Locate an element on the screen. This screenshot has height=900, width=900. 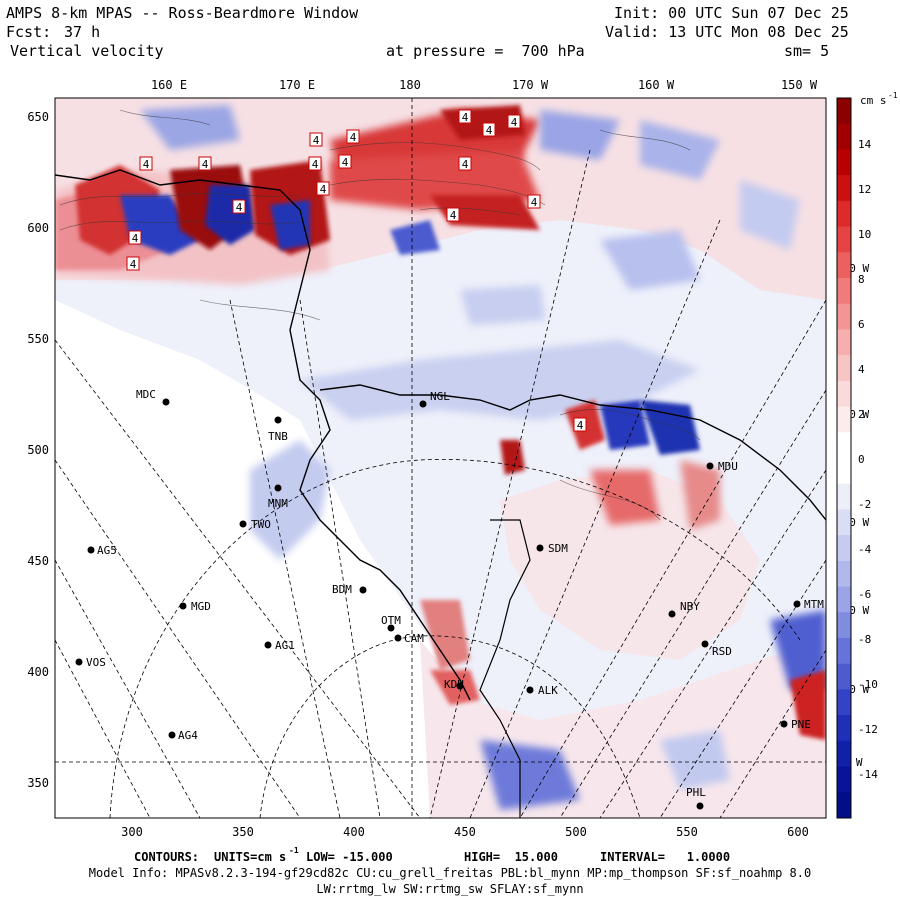
svg-text: MGD is located at coordinates (201, 606).